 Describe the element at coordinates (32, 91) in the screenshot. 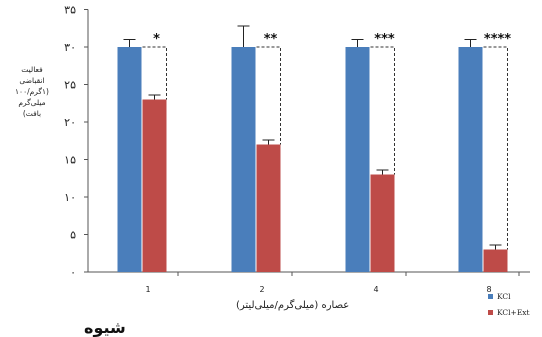

I see `y-axis-label: فعالیت انقباضی (۱گرم/۱۰۰ میلی‌گرم بافت)` at that location.